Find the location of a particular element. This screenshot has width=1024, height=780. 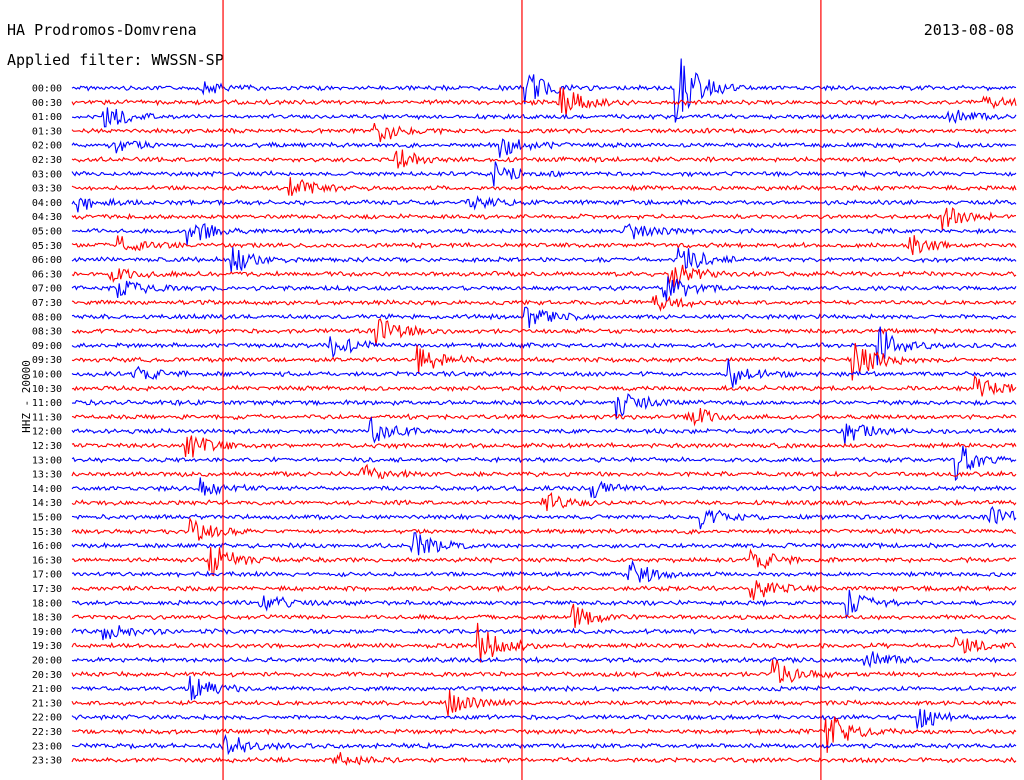

time-label-42: 21:00 is located at coordinates (47, 689).